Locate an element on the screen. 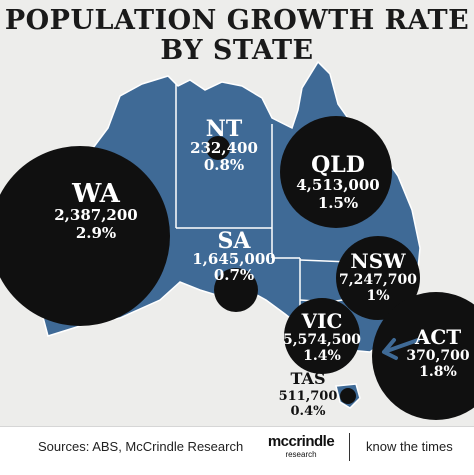 The height and width of the screenshot is (475, 474). tas-name: TAS is located at coordinates (308, 378).